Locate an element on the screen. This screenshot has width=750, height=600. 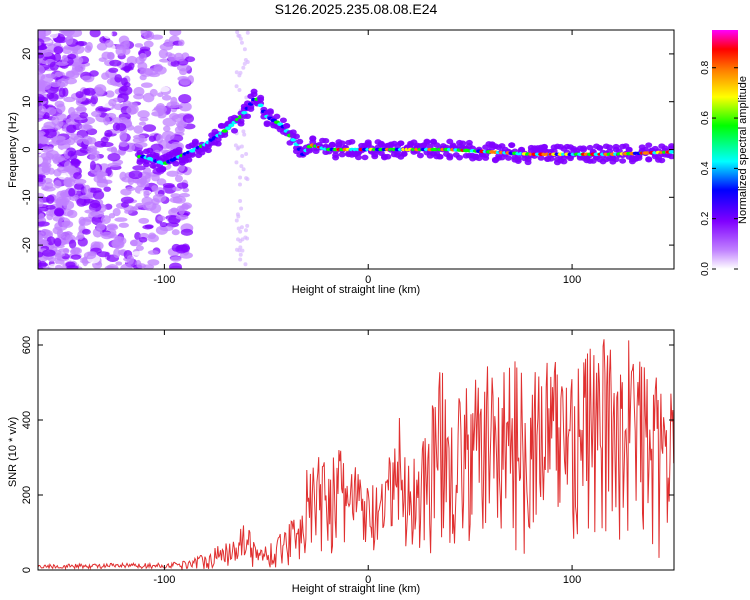
colorbar-tick-label: 0.0 is located at coordinates (705, 269).